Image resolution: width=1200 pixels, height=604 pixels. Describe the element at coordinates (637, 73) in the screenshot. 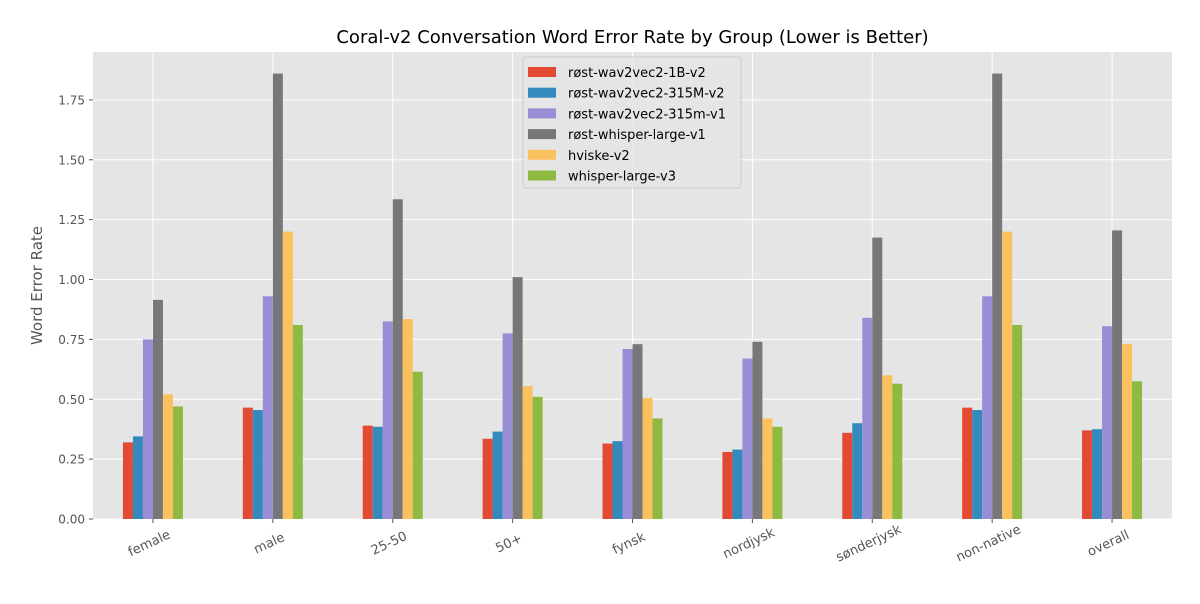

I see `legend-label-1: røst-wav2vec2-1B-v2` at that location.